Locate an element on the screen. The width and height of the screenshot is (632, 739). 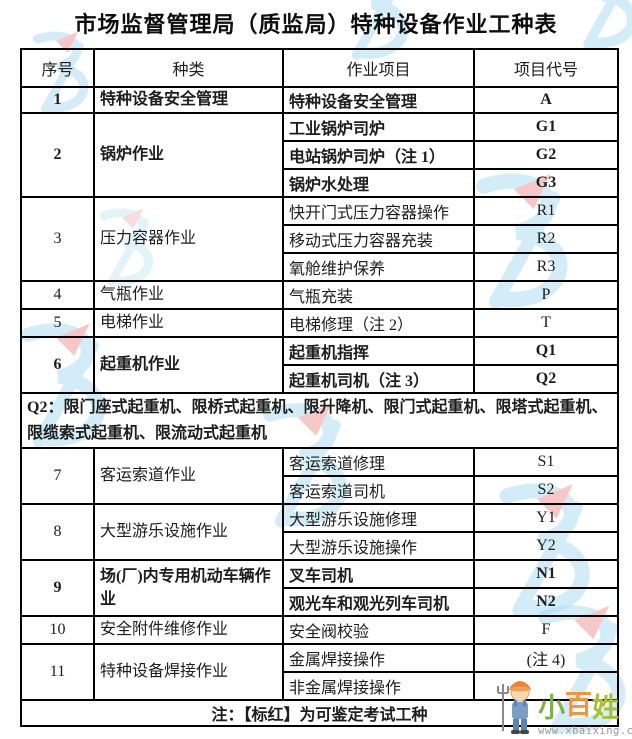
site-name-char: 百 is located at coordinates (578, 705).